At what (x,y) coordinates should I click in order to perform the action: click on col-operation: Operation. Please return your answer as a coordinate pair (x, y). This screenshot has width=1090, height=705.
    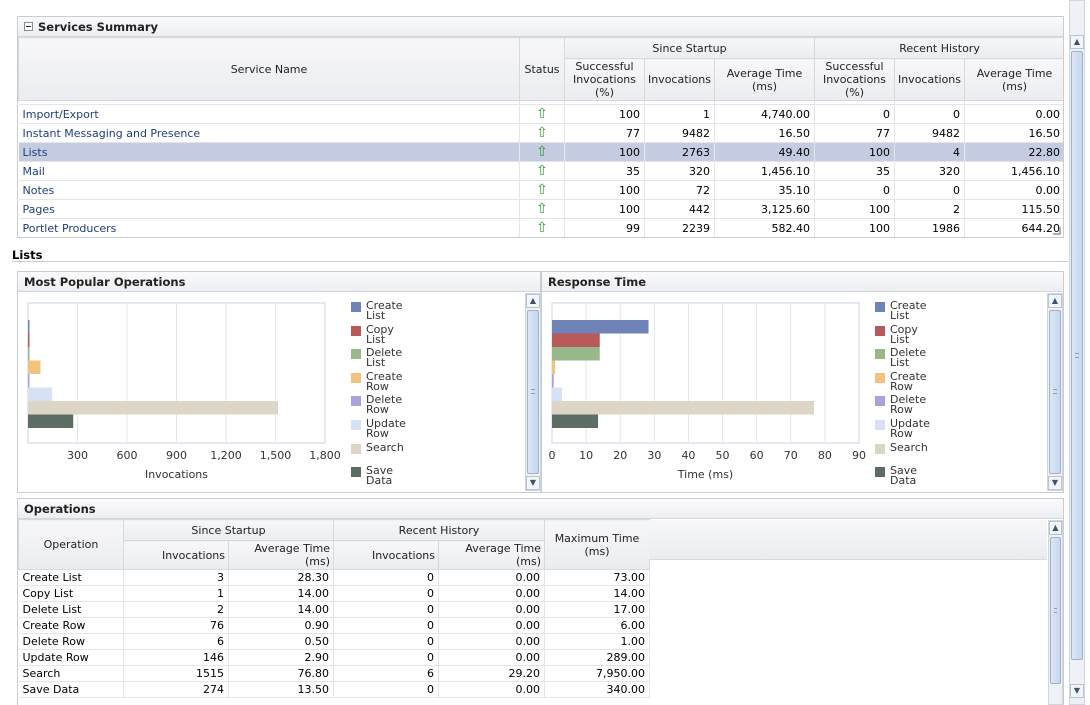
    Looking at the image, I should click on (71, 544).